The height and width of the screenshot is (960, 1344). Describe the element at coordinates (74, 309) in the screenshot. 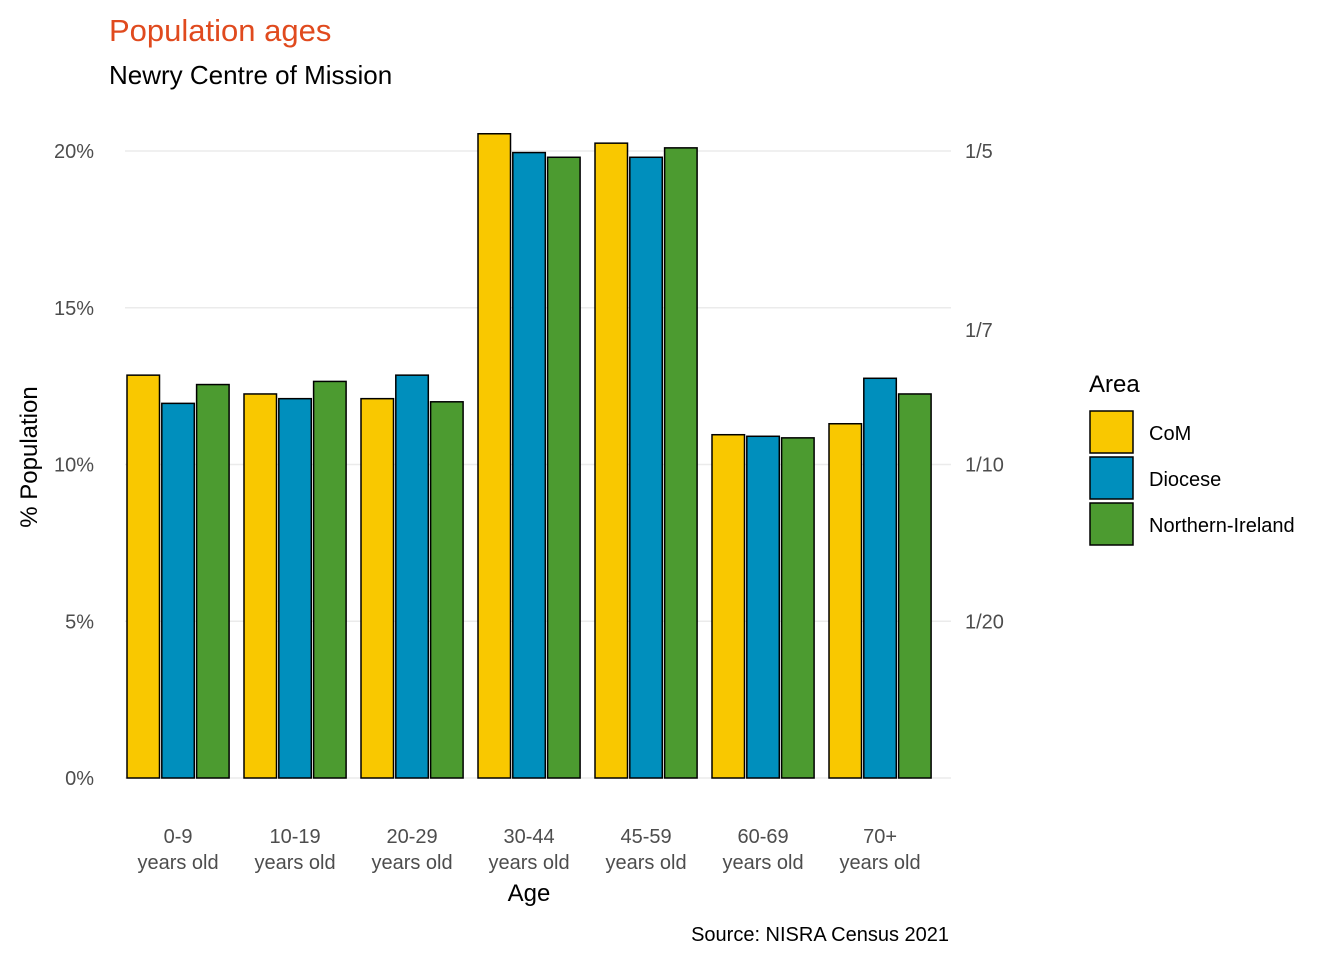

I see `y-tick-label: 15%` at that location.